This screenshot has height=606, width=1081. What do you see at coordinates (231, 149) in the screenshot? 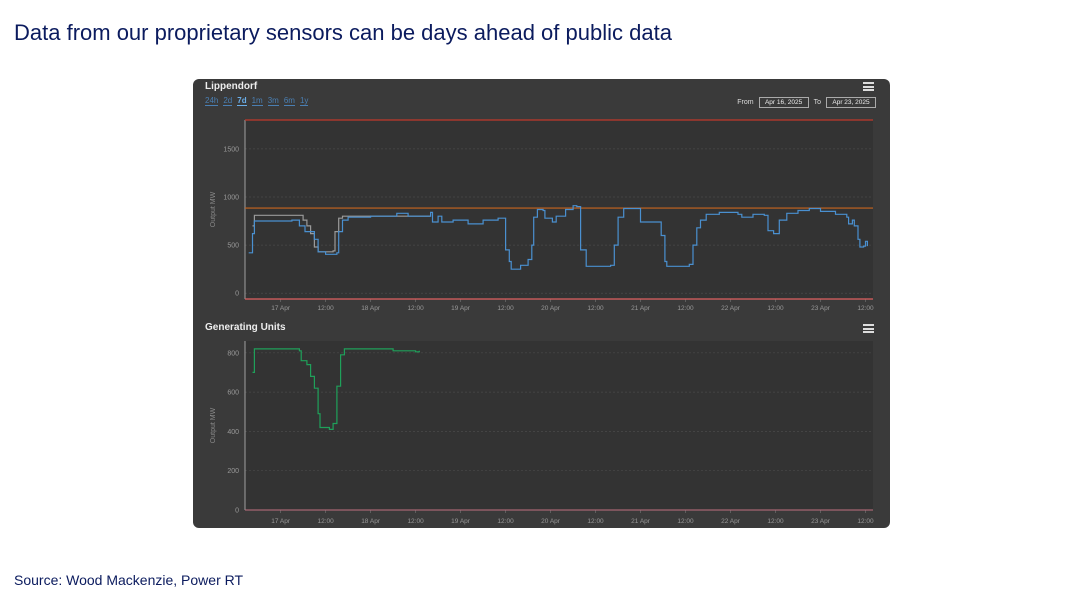
I see `y-tick-label: 1500` at bounding box center [231, 149].